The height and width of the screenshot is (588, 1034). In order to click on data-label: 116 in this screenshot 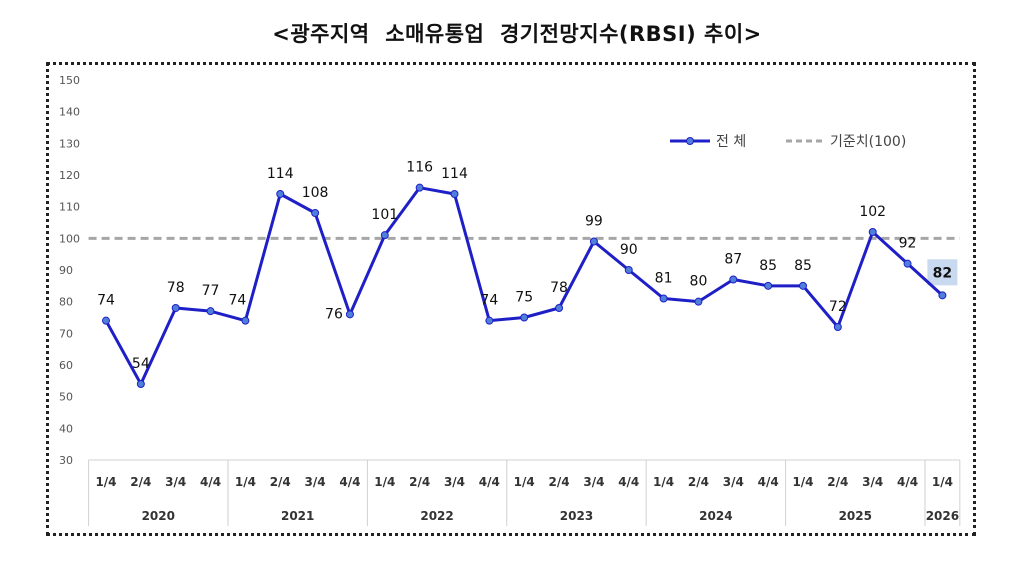, I will do `click(419, 168)`.